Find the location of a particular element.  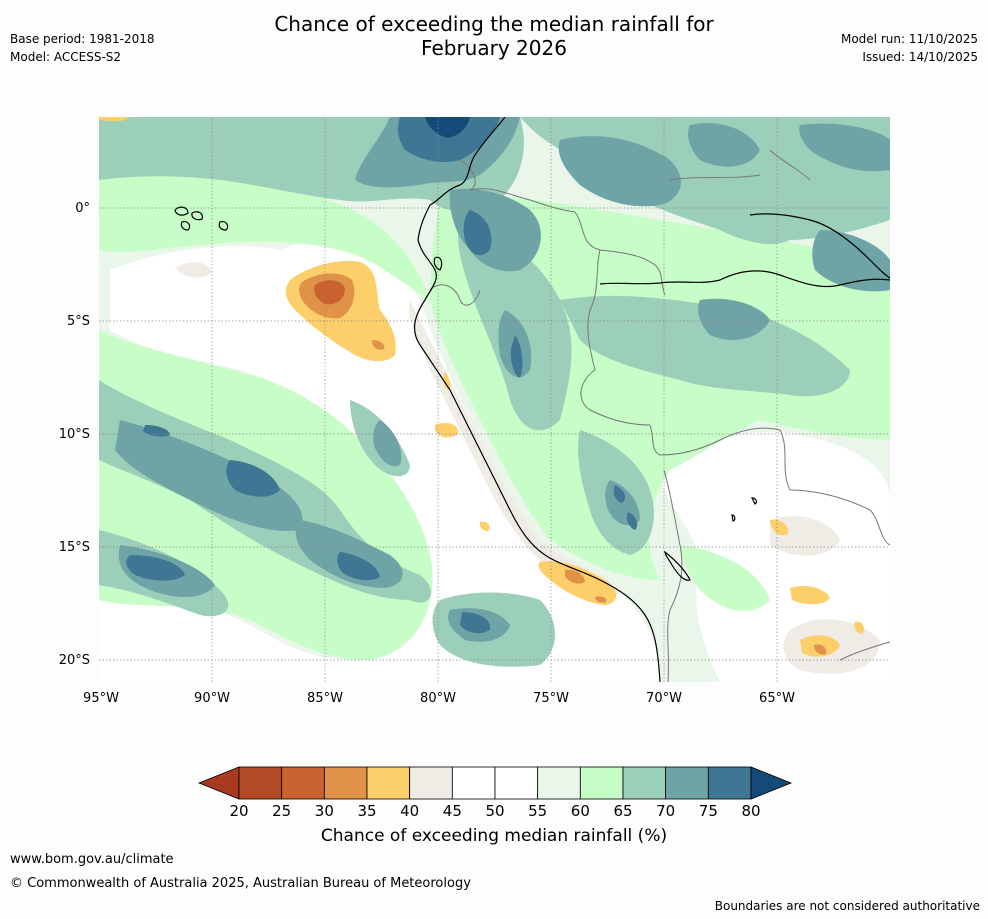

lon-tick: 90°W is located at coordinates (212, 698).